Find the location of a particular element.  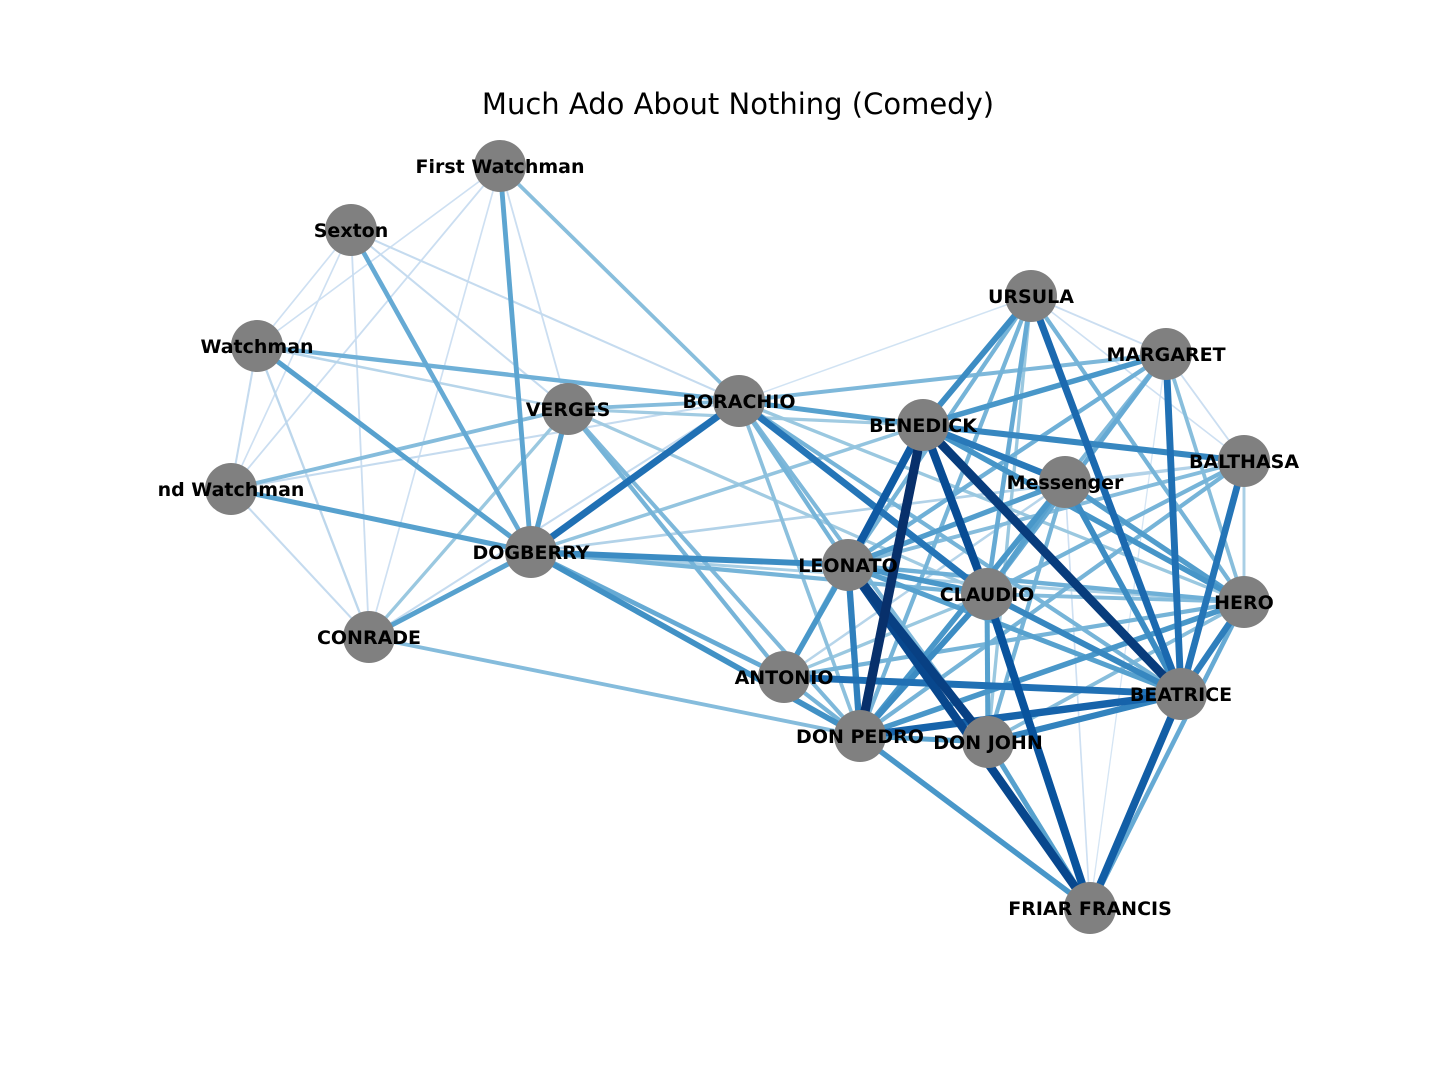

edge-second-watchman-conrade is located at coordinates (300, 563).